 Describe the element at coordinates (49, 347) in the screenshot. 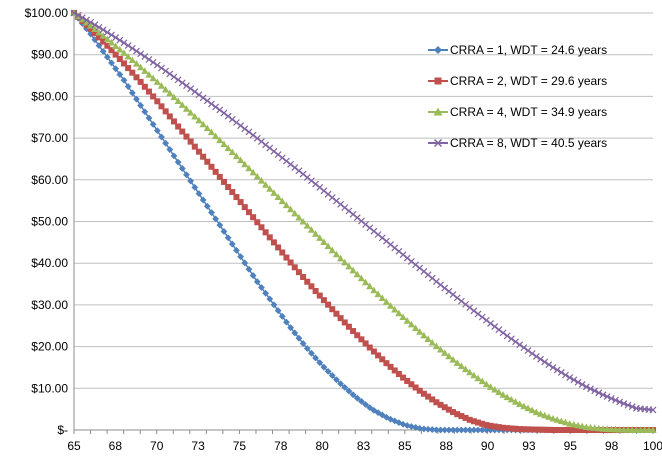

I see `y-tick-label: $20.00` at that location.